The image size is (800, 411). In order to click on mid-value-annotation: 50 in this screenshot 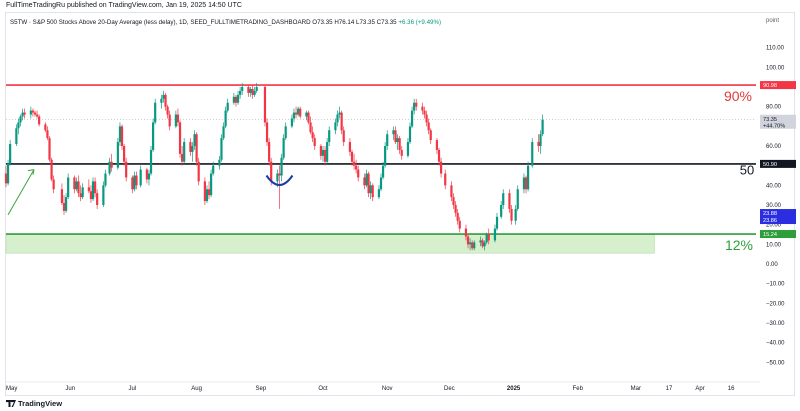, I will do `click(747, 170)`.